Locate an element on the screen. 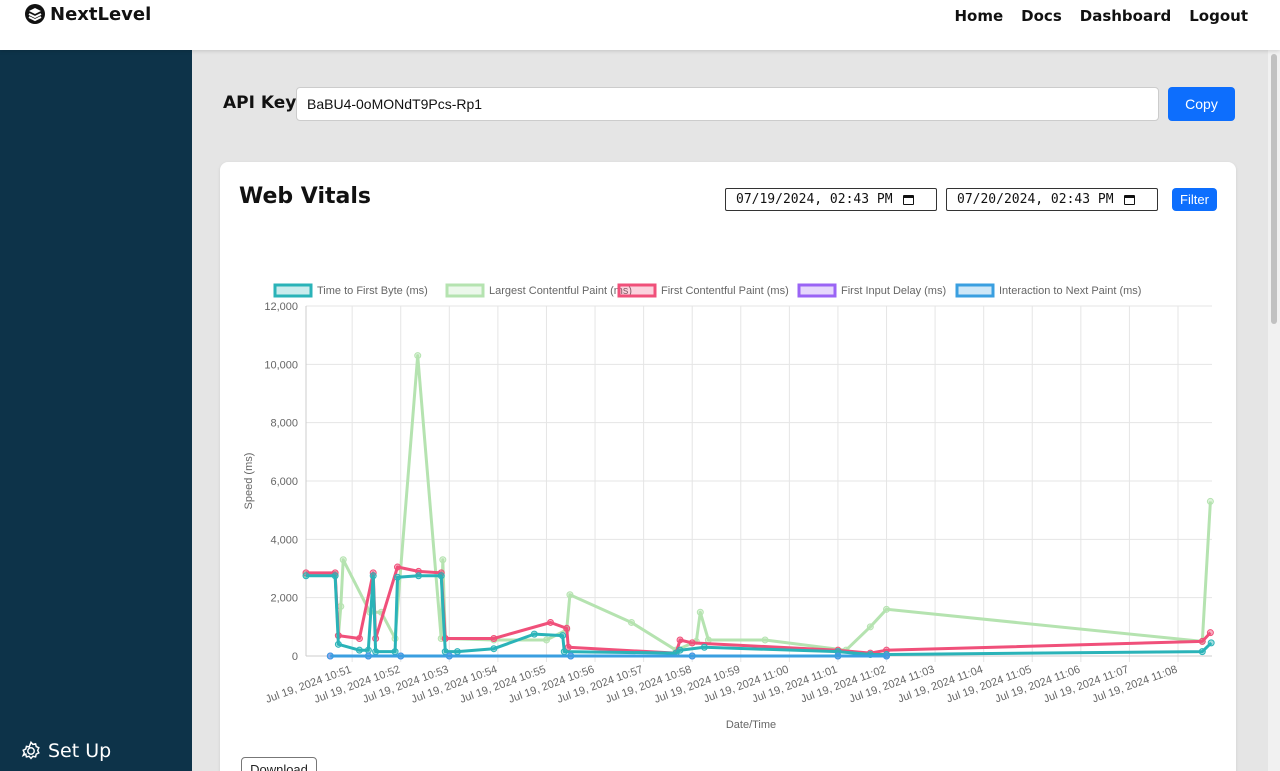 This screenshot has width=1280, height=771. web-vitals-title: Web Vitals is located at coordinates (305, 196).